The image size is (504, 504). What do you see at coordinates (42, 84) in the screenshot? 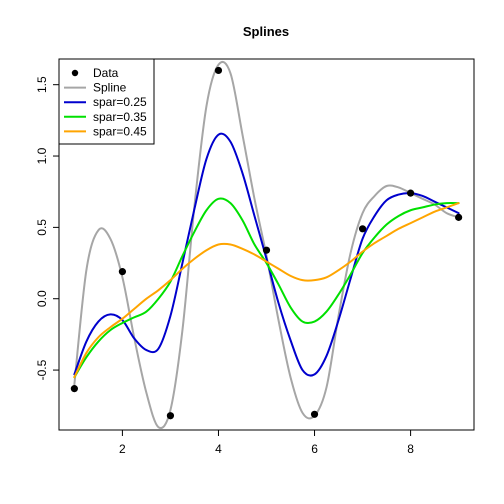
I see `y-tick-label: 1.5` at bounding box center [42, 84].